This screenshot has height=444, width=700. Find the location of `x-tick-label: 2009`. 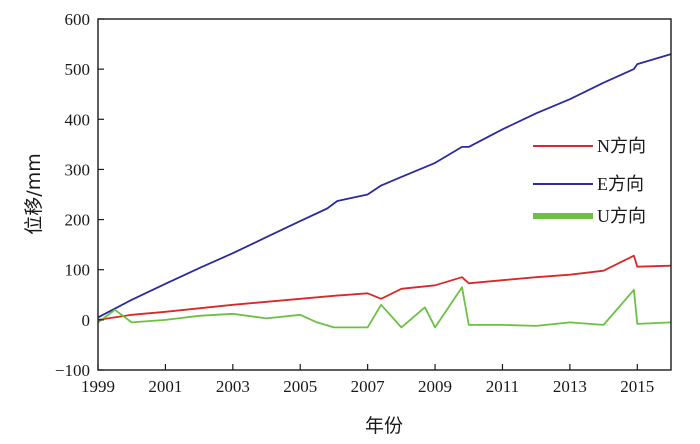

x-tick-label: 2009 is located at coordinates (435, 386).